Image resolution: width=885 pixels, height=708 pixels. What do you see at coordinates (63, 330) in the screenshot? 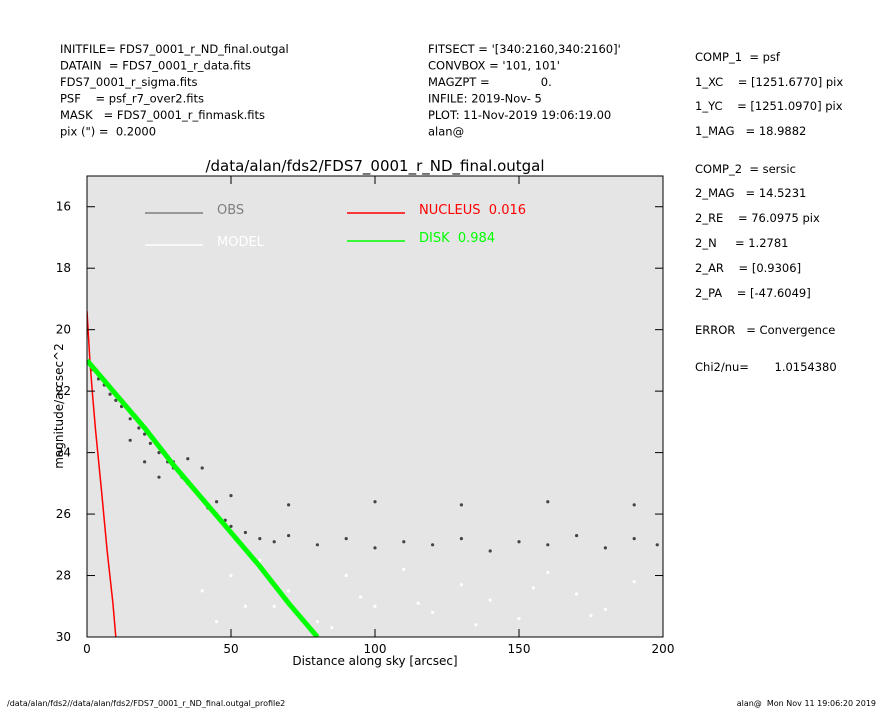
I see `y-tick-label: 20` at bounding box center [63, 330].